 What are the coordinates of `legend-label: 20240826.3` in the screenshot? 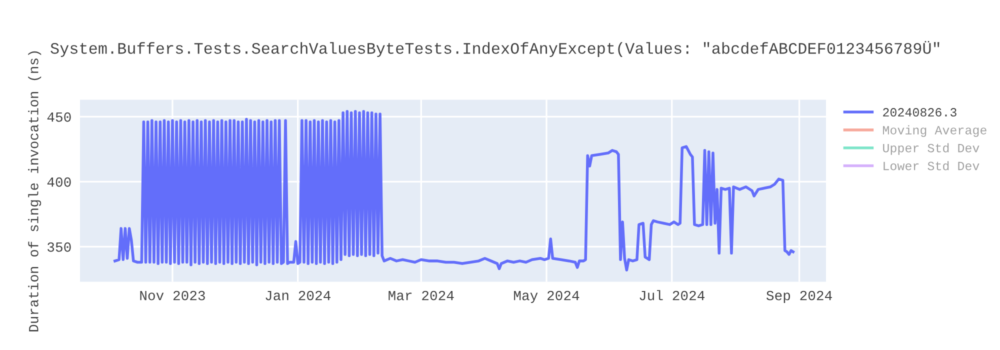 It's located at (919, 112).